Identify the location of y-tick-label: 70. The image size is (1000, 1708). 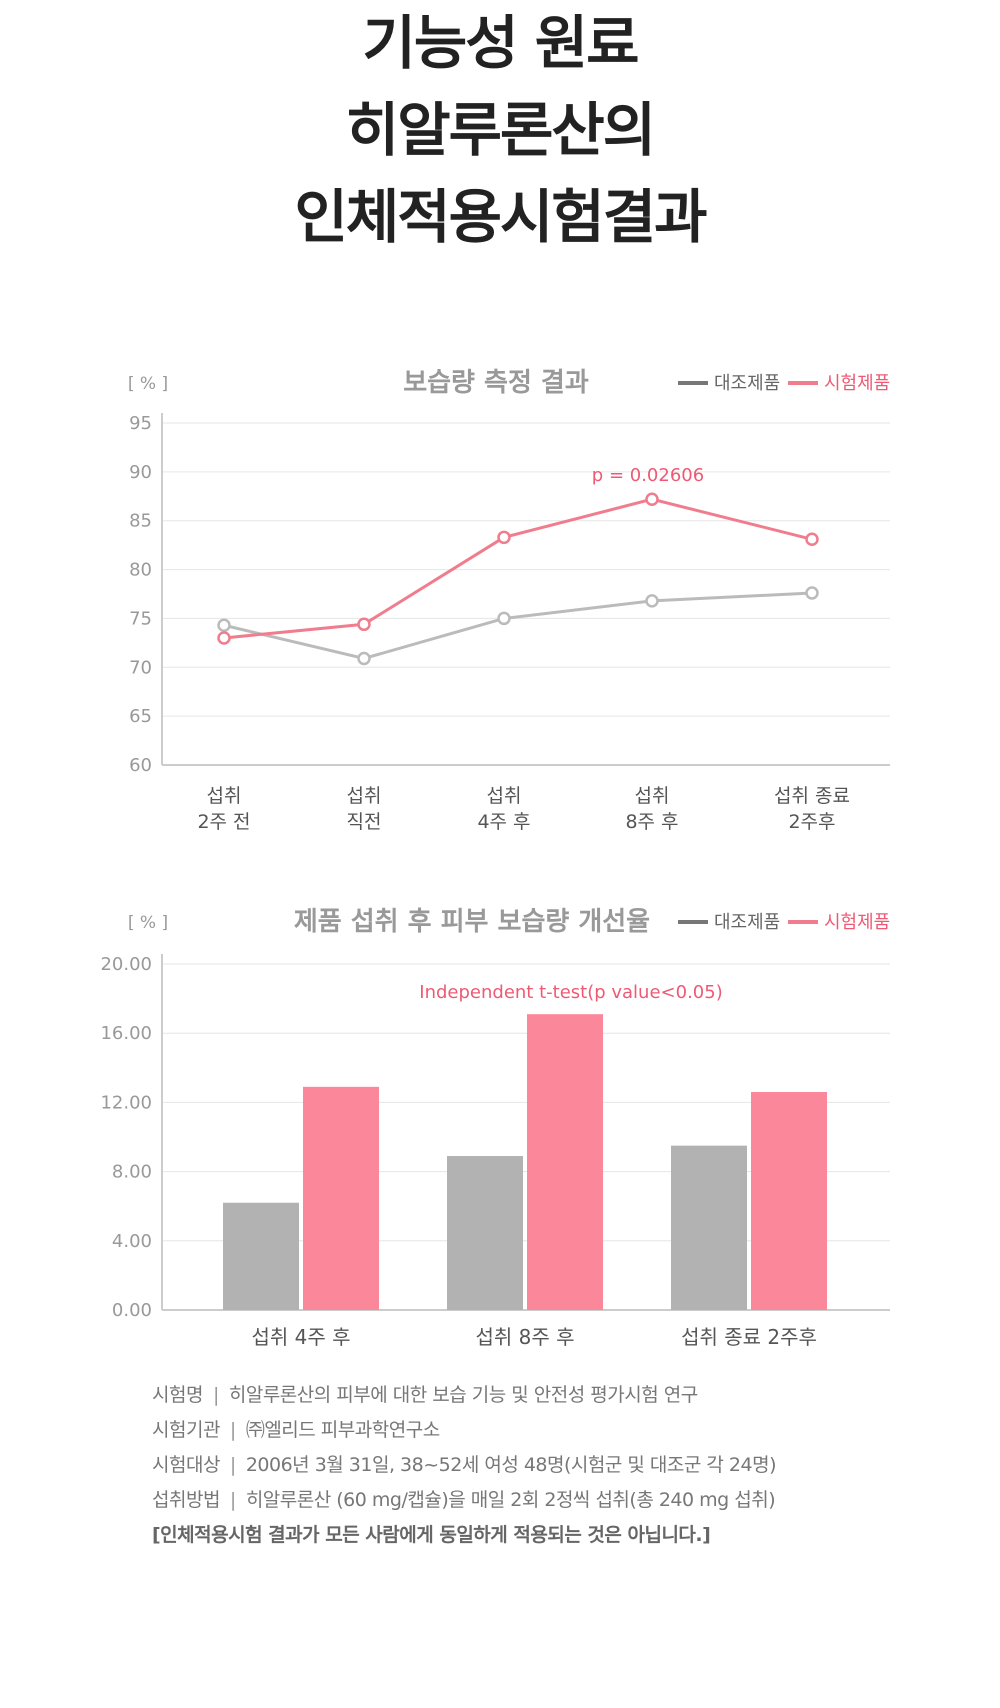
(140, 667).